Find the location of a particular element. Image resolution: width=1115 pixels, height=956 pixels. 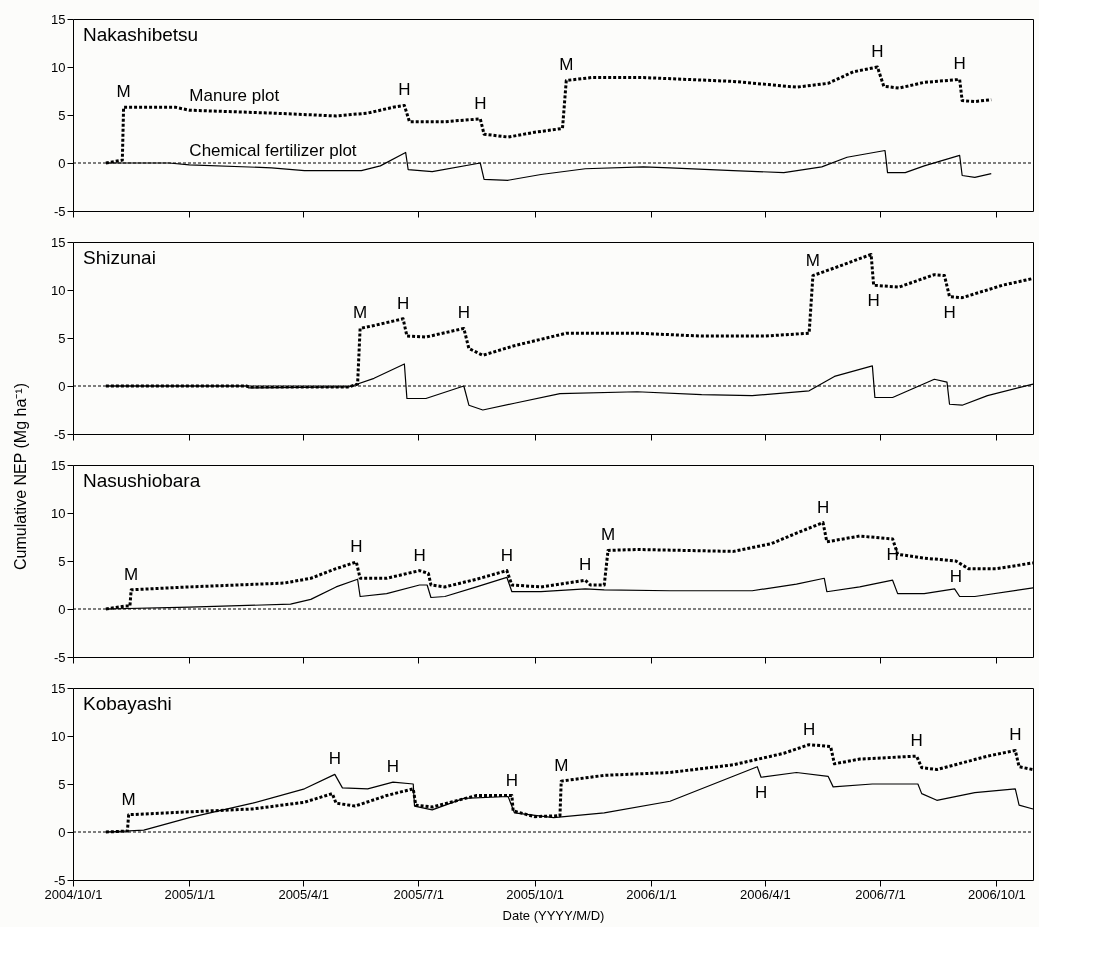

chart-title: Shizunai is located at coordinates (119, 257).